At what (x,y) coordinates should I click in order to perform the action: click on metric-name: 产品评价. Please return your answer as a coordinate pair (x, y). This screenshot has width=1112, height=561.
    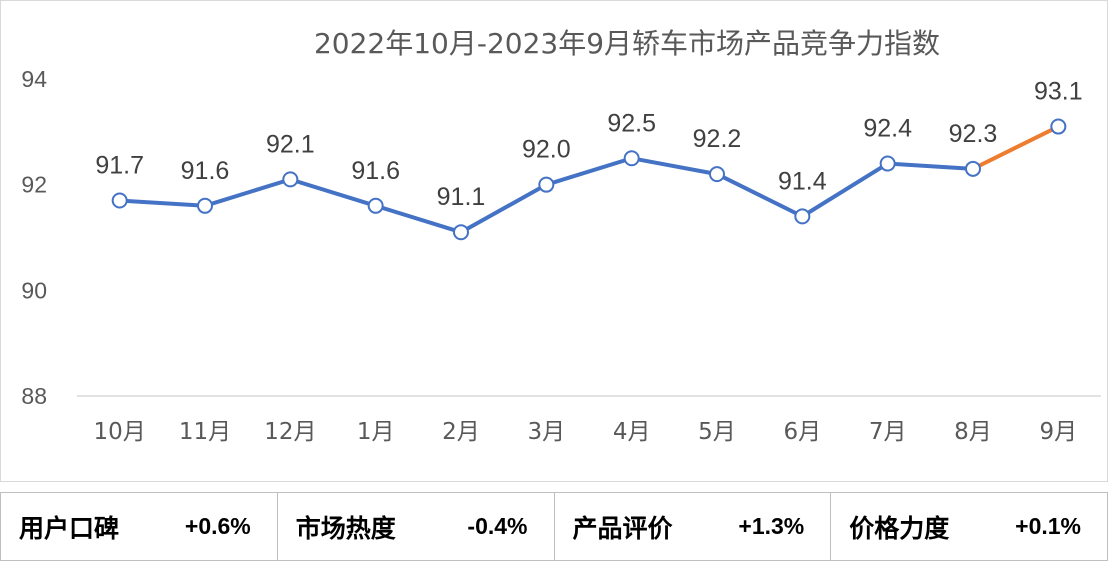
    Looking at the image, I should click on (622, 528).